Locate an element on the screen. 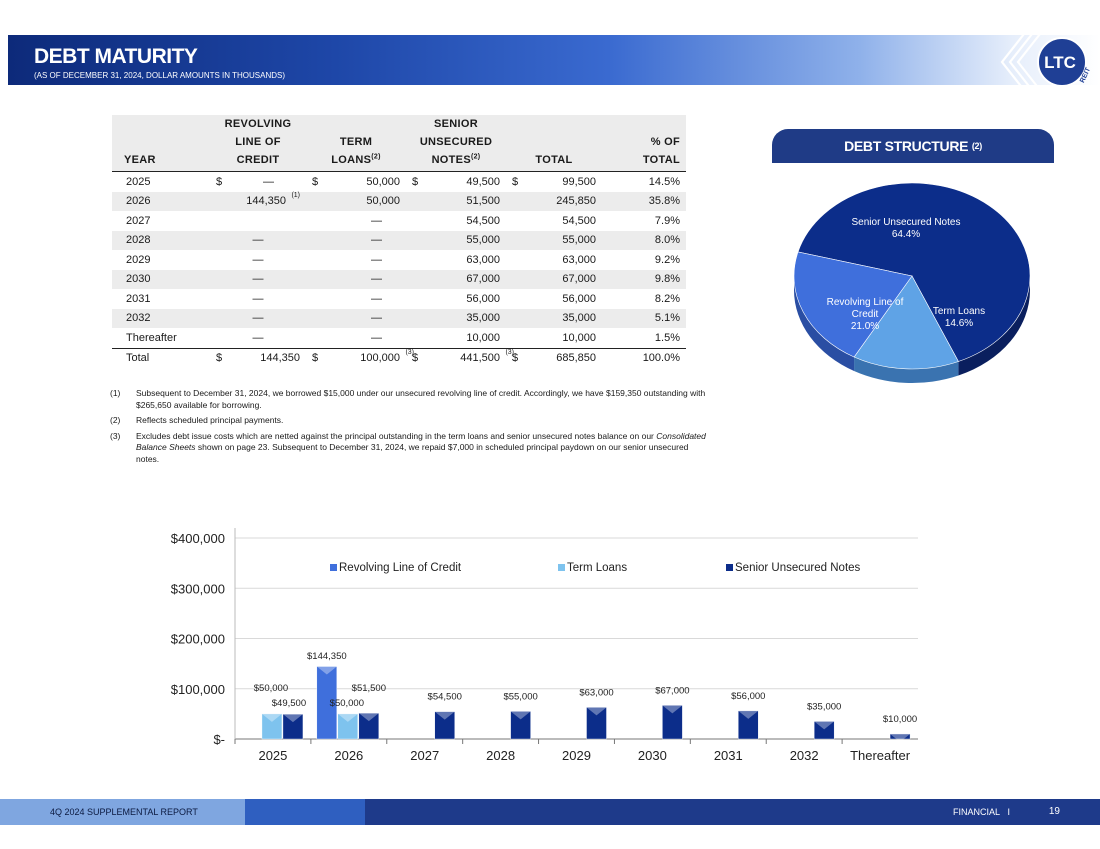 This screenshot has width=1100, height=849. header-term-loans: TERM LOANS(2) is located at coordinates (356, 143).